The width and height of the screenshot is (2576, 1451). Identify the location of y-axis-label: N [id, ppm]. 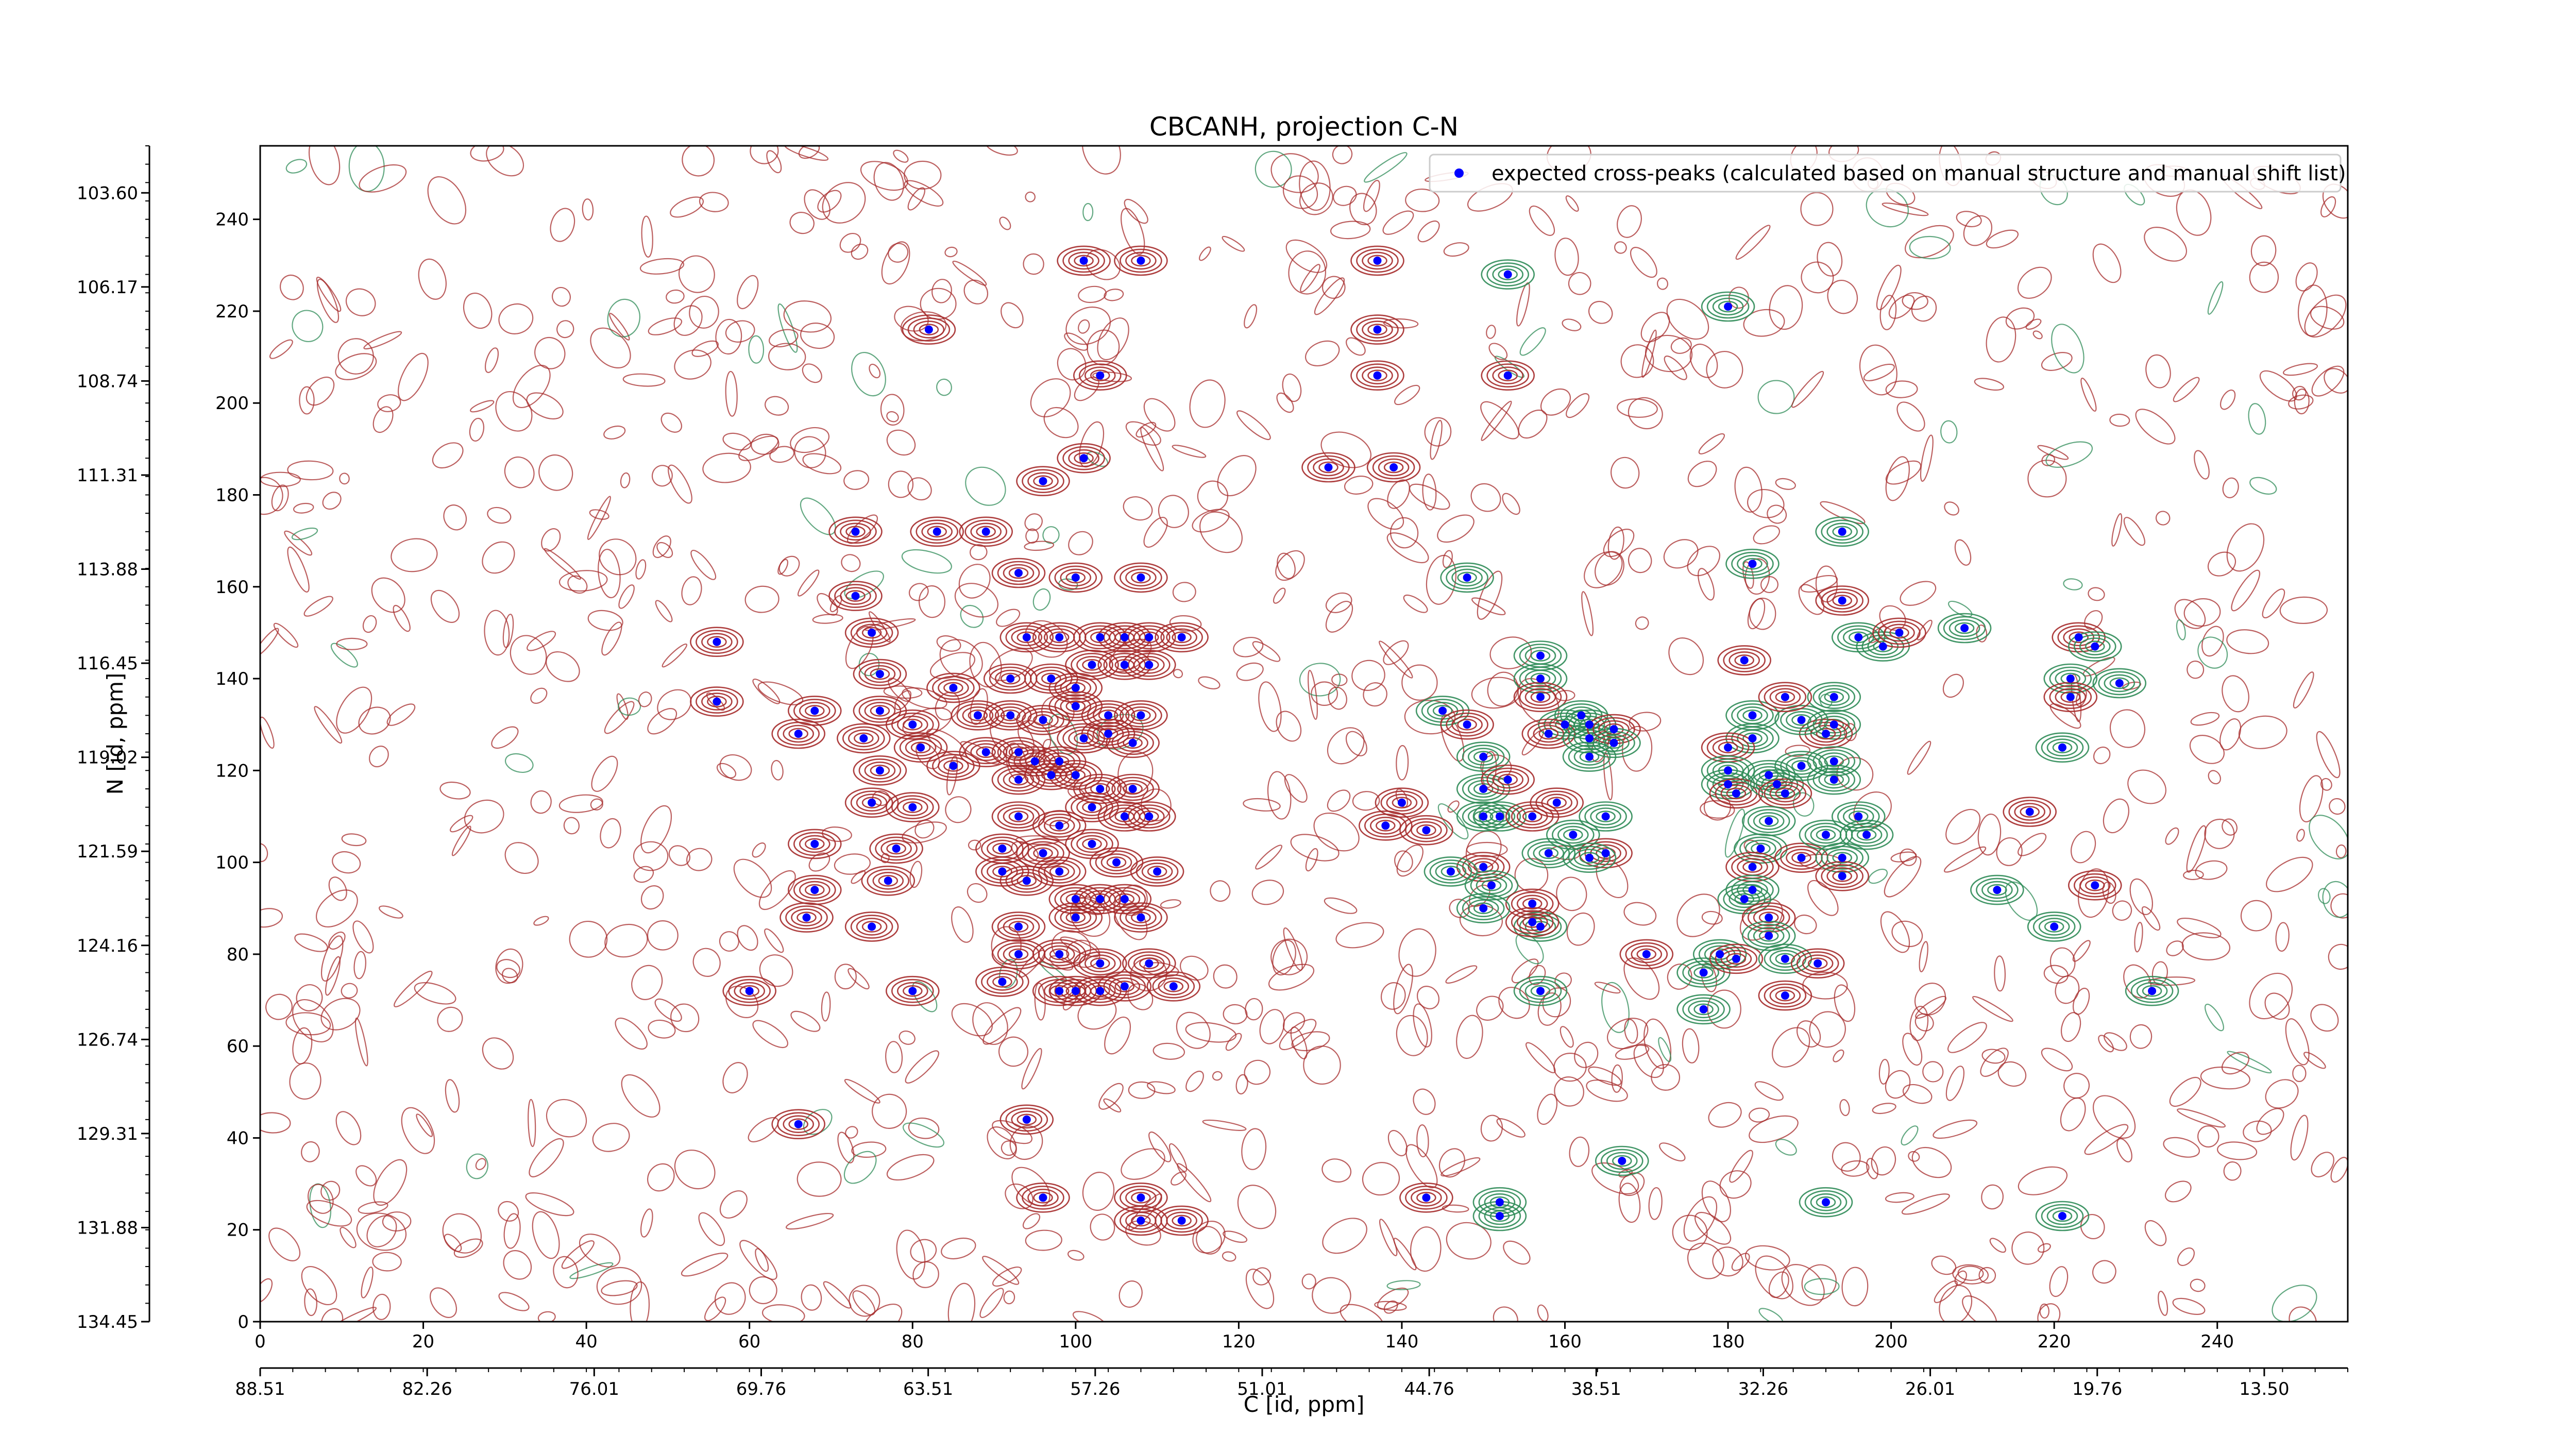
(115, 734).